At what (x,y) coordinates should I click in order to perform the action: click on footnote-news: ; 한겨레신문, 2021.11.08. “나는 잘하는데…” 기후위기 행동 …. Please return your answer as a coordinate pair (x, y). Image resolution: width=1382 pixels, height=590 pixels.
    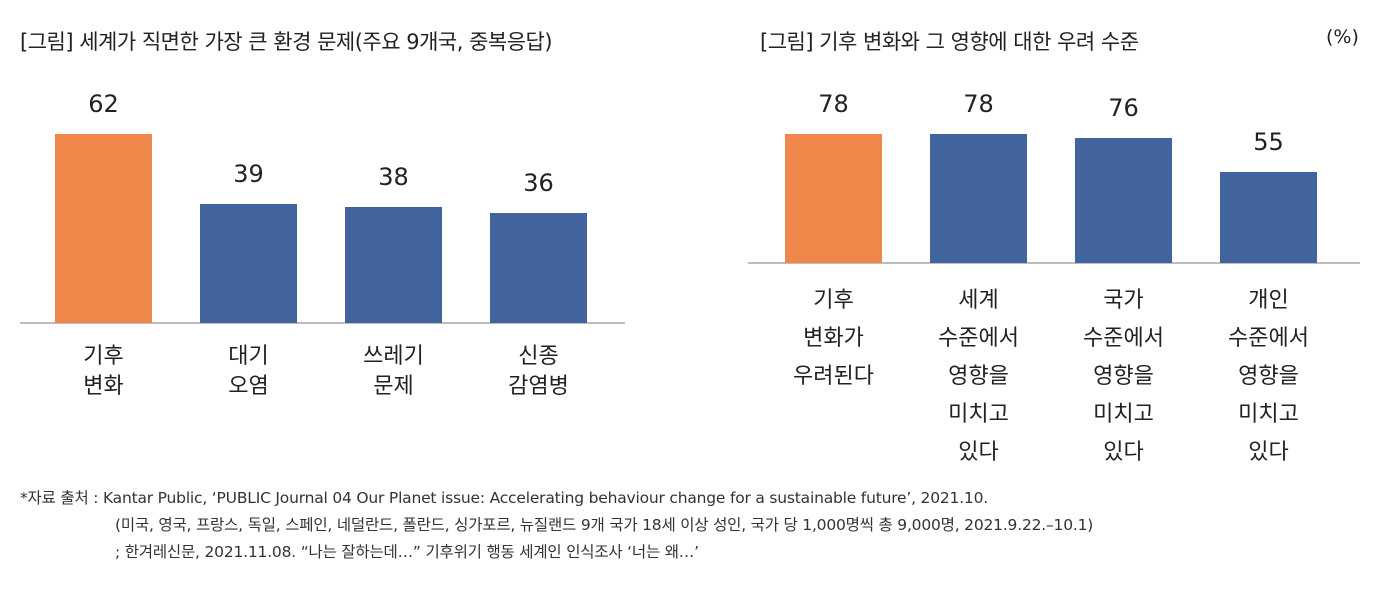
    Looking at the image, I should click on (407, 552).